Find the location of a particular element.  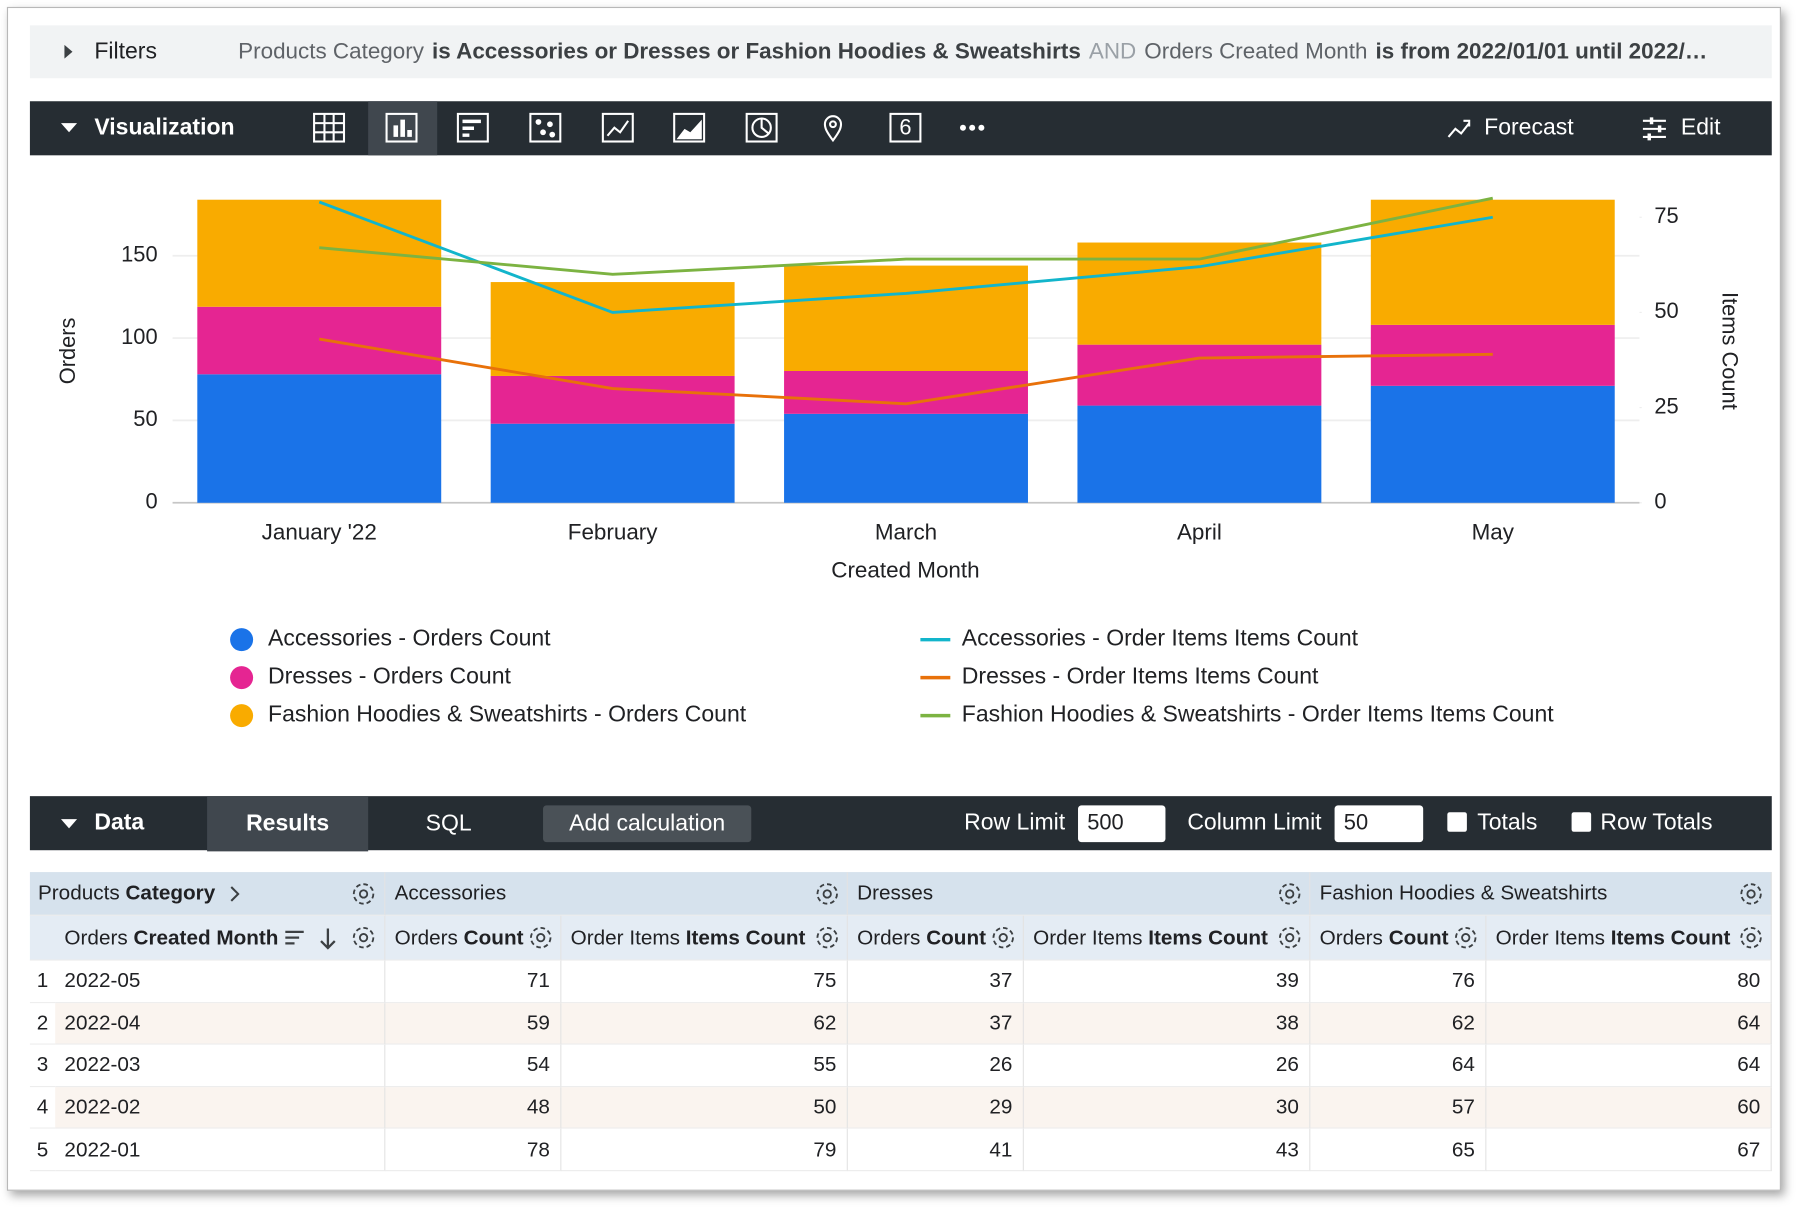

field-name: Category is located at coordinates (170, 893).